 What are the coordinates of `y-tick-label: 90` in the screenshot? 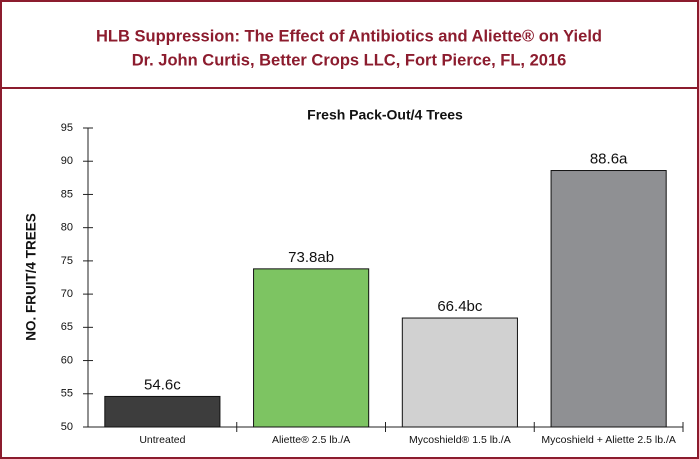 It's located at (67, 161).